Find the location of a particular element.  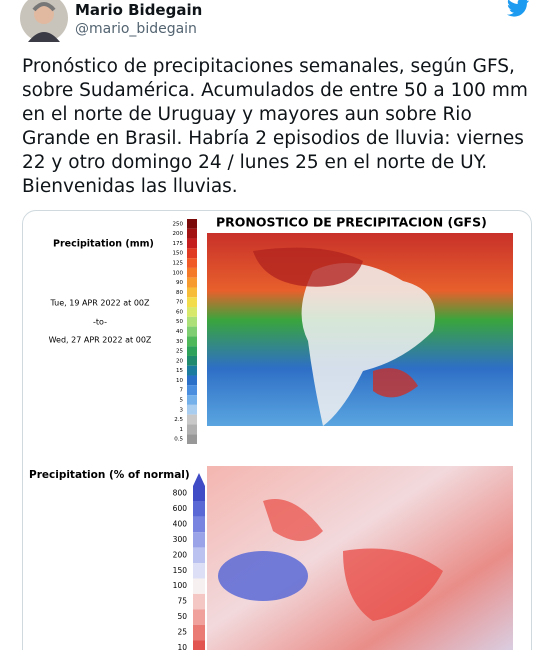

rs-rain is located at coordinates (395, 383).